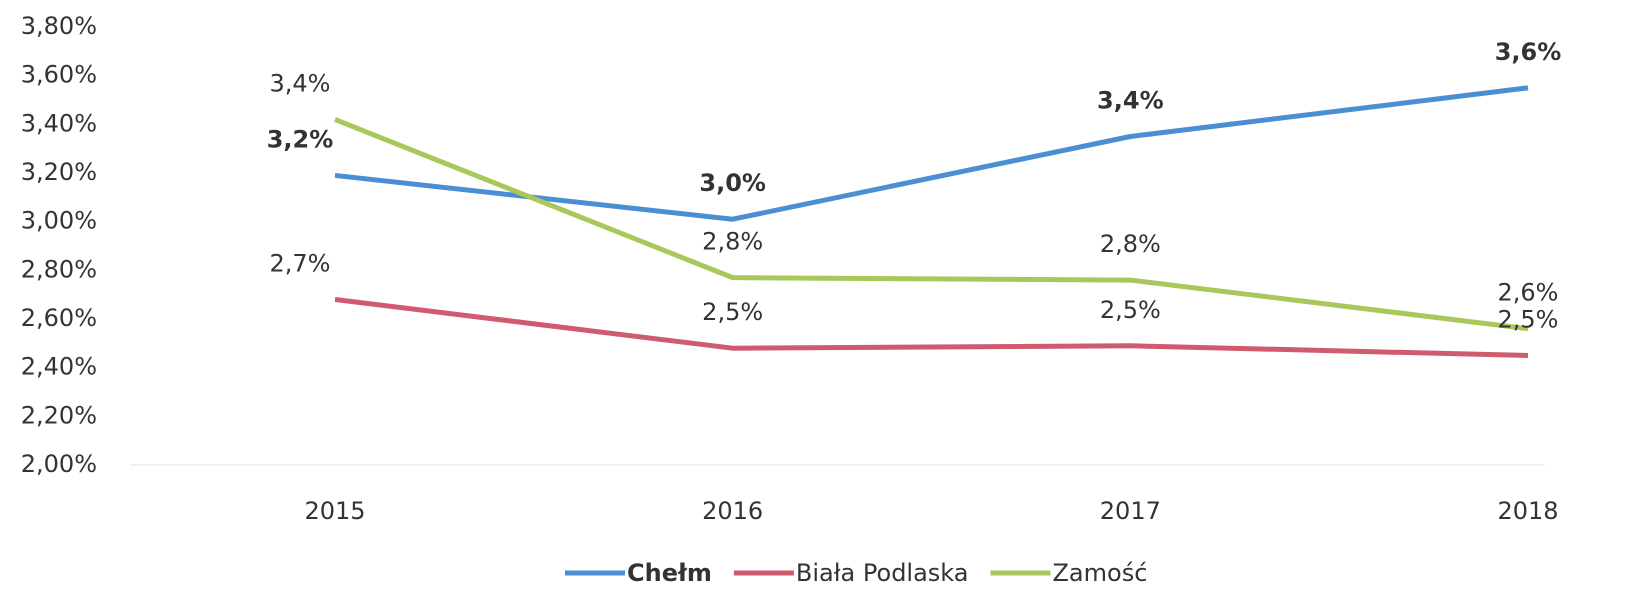 The width and height of the screenshot is (1635, 610). I want to click on y-tick-label: 3,40%, so click(59, 123).